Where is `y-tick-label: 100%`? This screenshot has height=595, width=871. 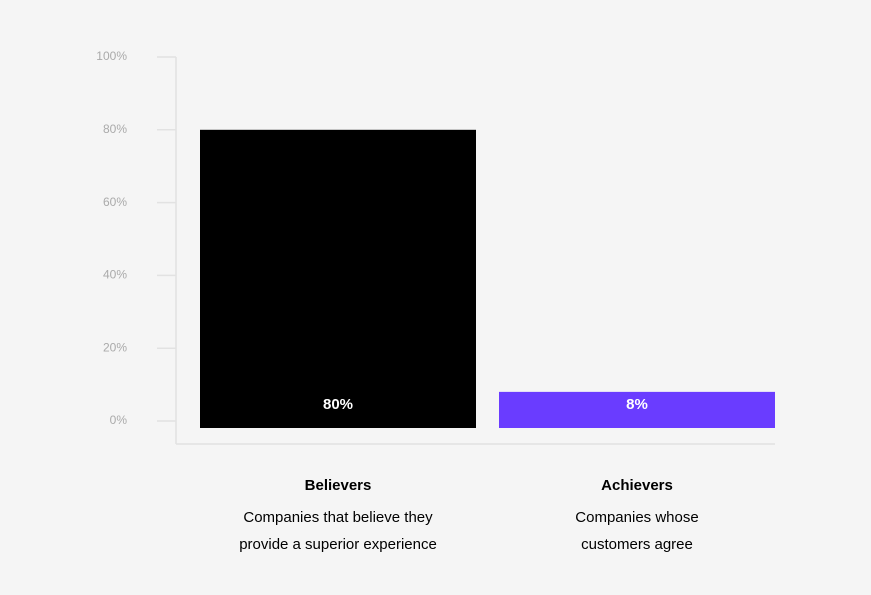
y-tick-label: 100% is located at coordinates (111, 56).